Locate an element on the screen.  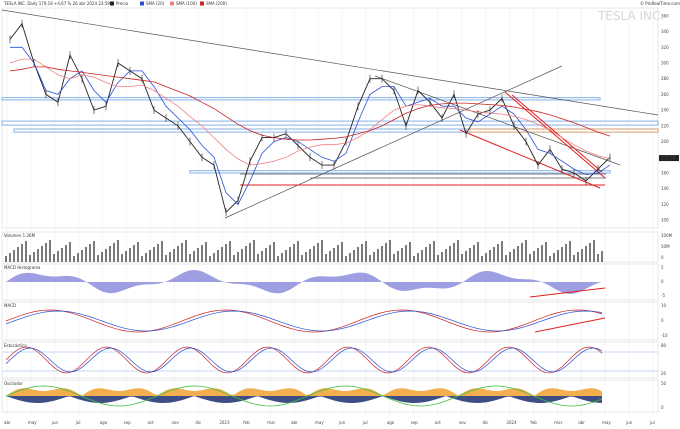
trend-line is located at coordinates (497, 120).